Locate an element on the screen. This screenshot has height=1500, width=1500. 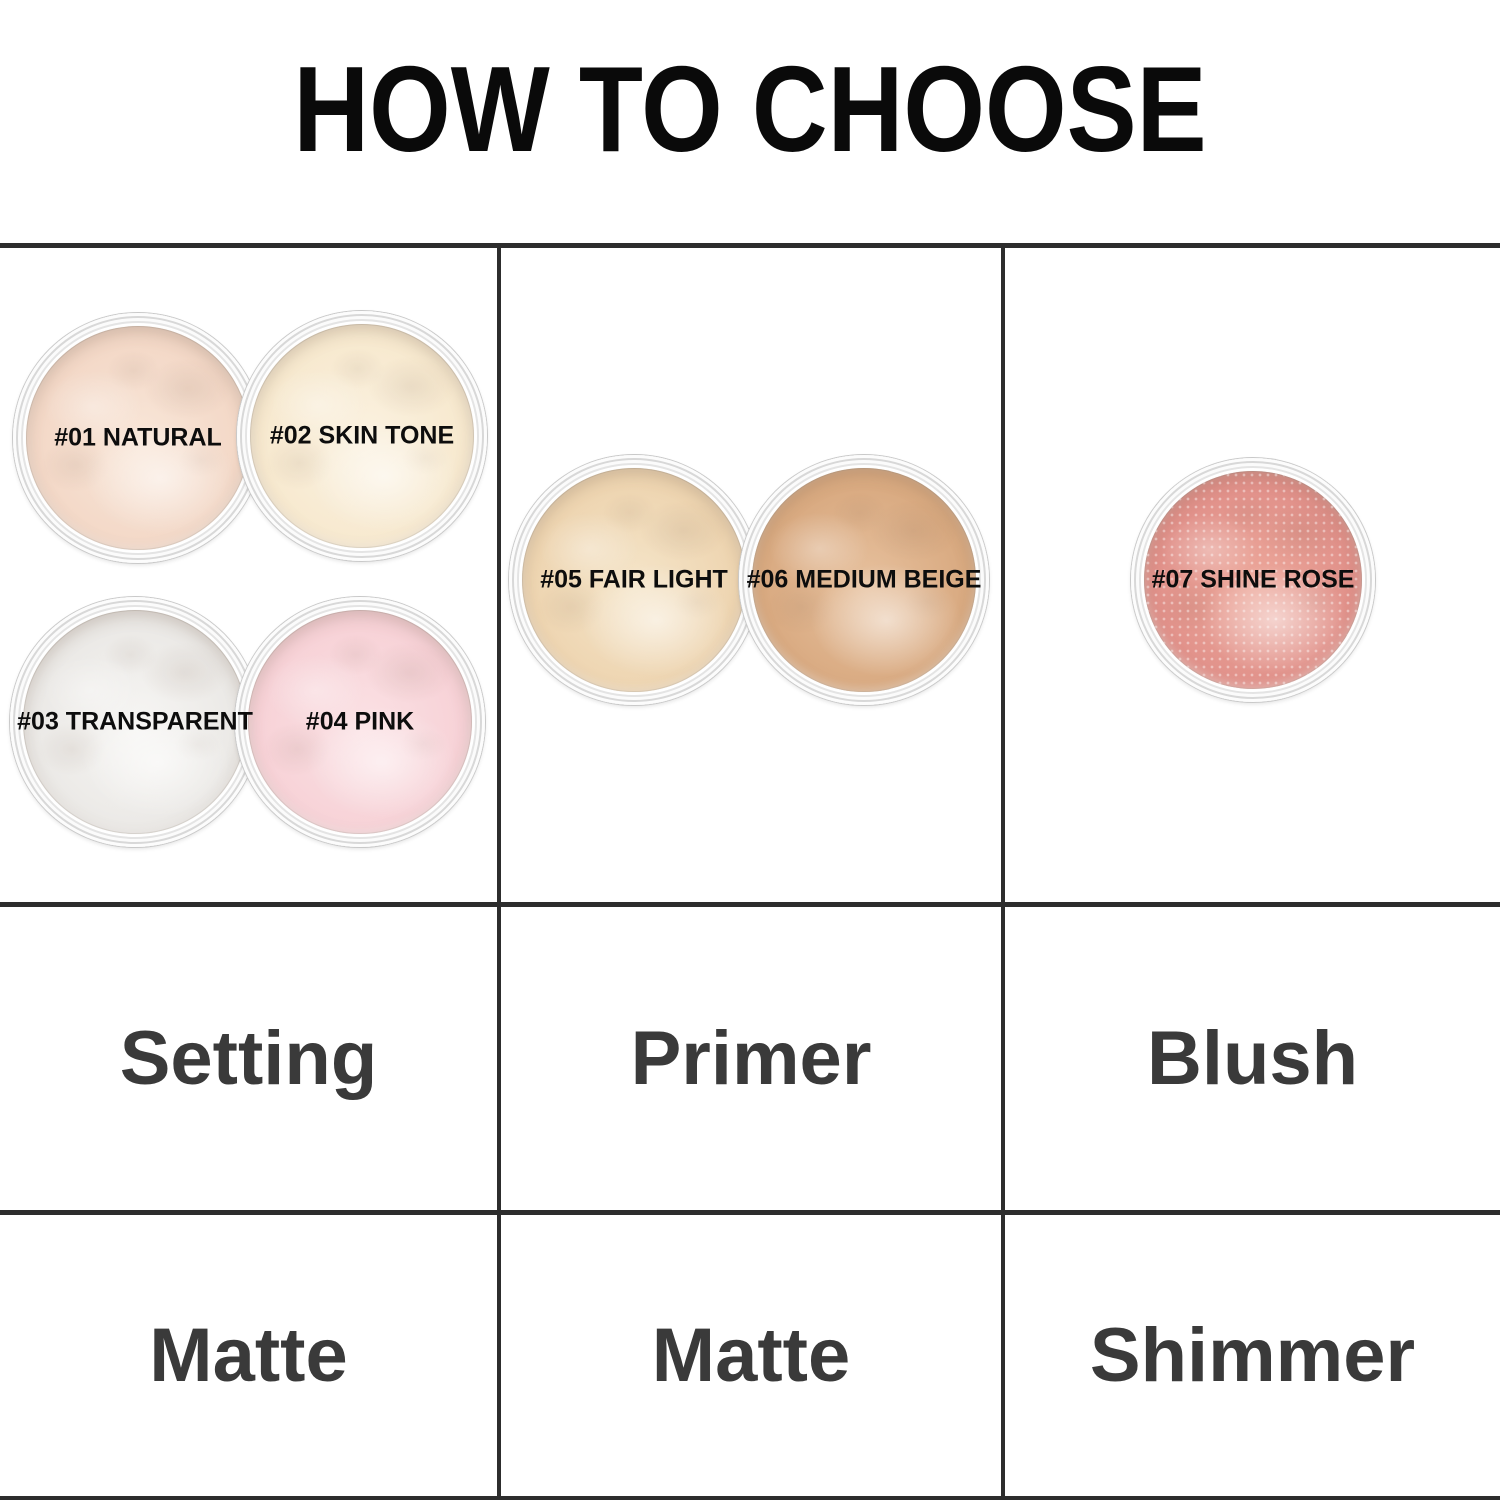
powder-shade-label-01: #01 NATURAL is located at coordinates (138, 437).